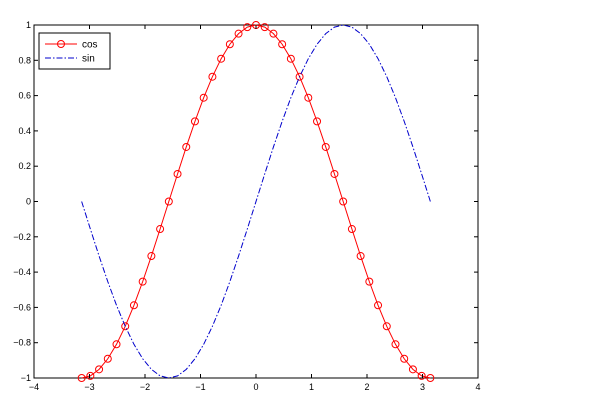 The height and width of the screenshot is (406, 601). I want to click on y-tick-label: −0.2, so click(22, 237).